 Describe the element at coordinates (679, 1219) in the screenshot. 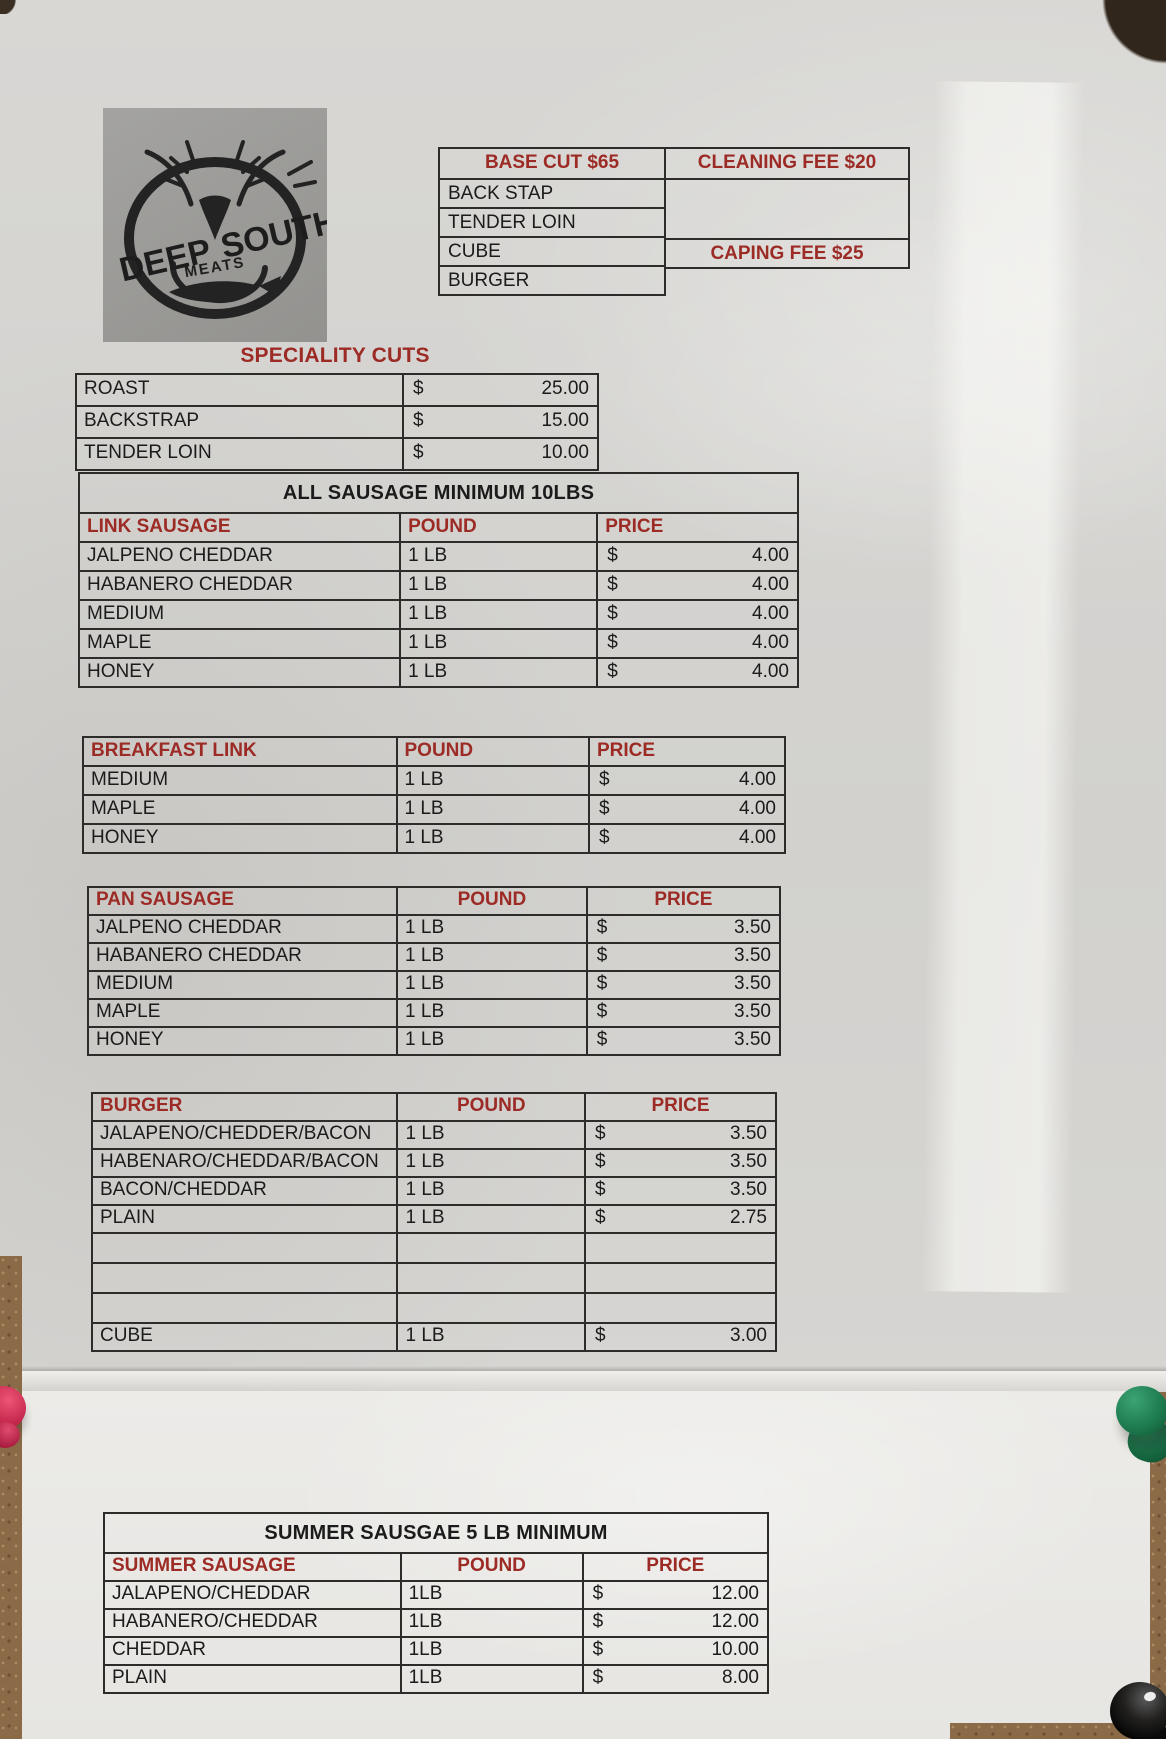

I see `item-price: $2.75` at that location.